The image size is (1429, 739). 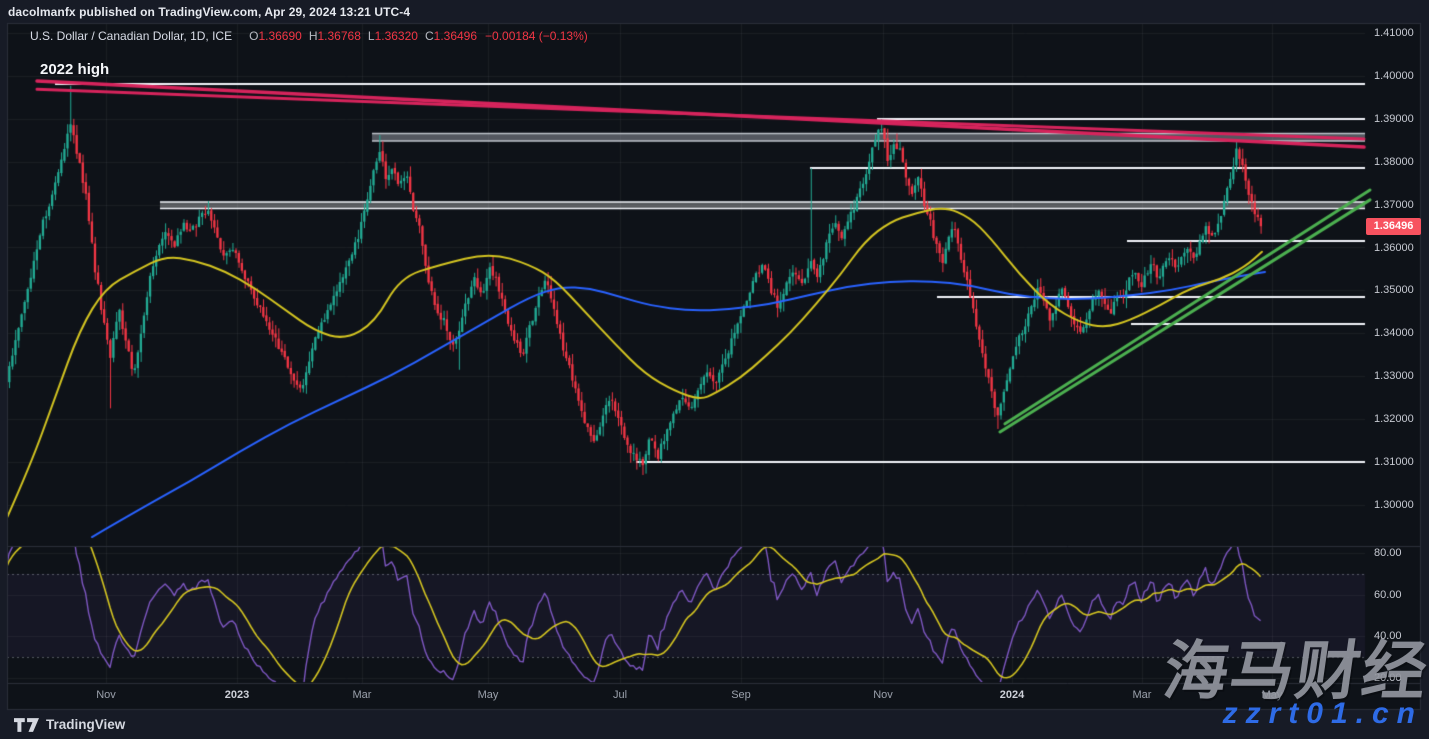 What do you see at coordinates (237, 695) in the screenshot?
I see `time-tick-label: 2023` at bounding box center [237, 695].